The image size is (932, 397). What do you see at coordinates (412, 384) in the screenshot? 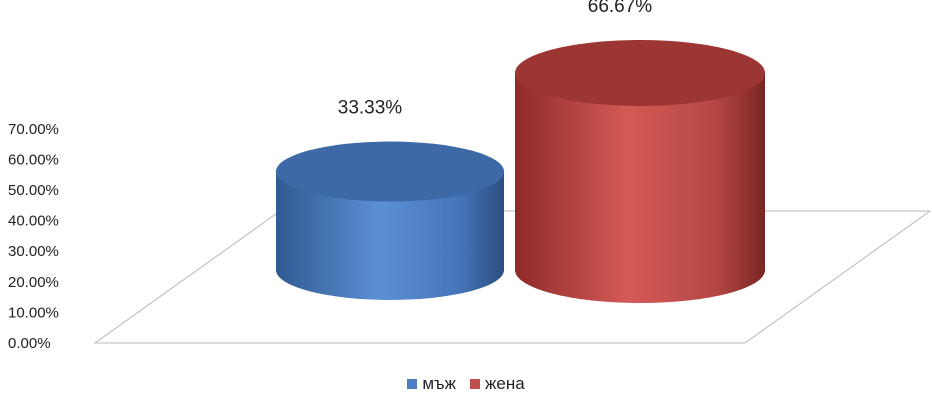
I see `legend-swatch-men` at bounding box center [412, 384].